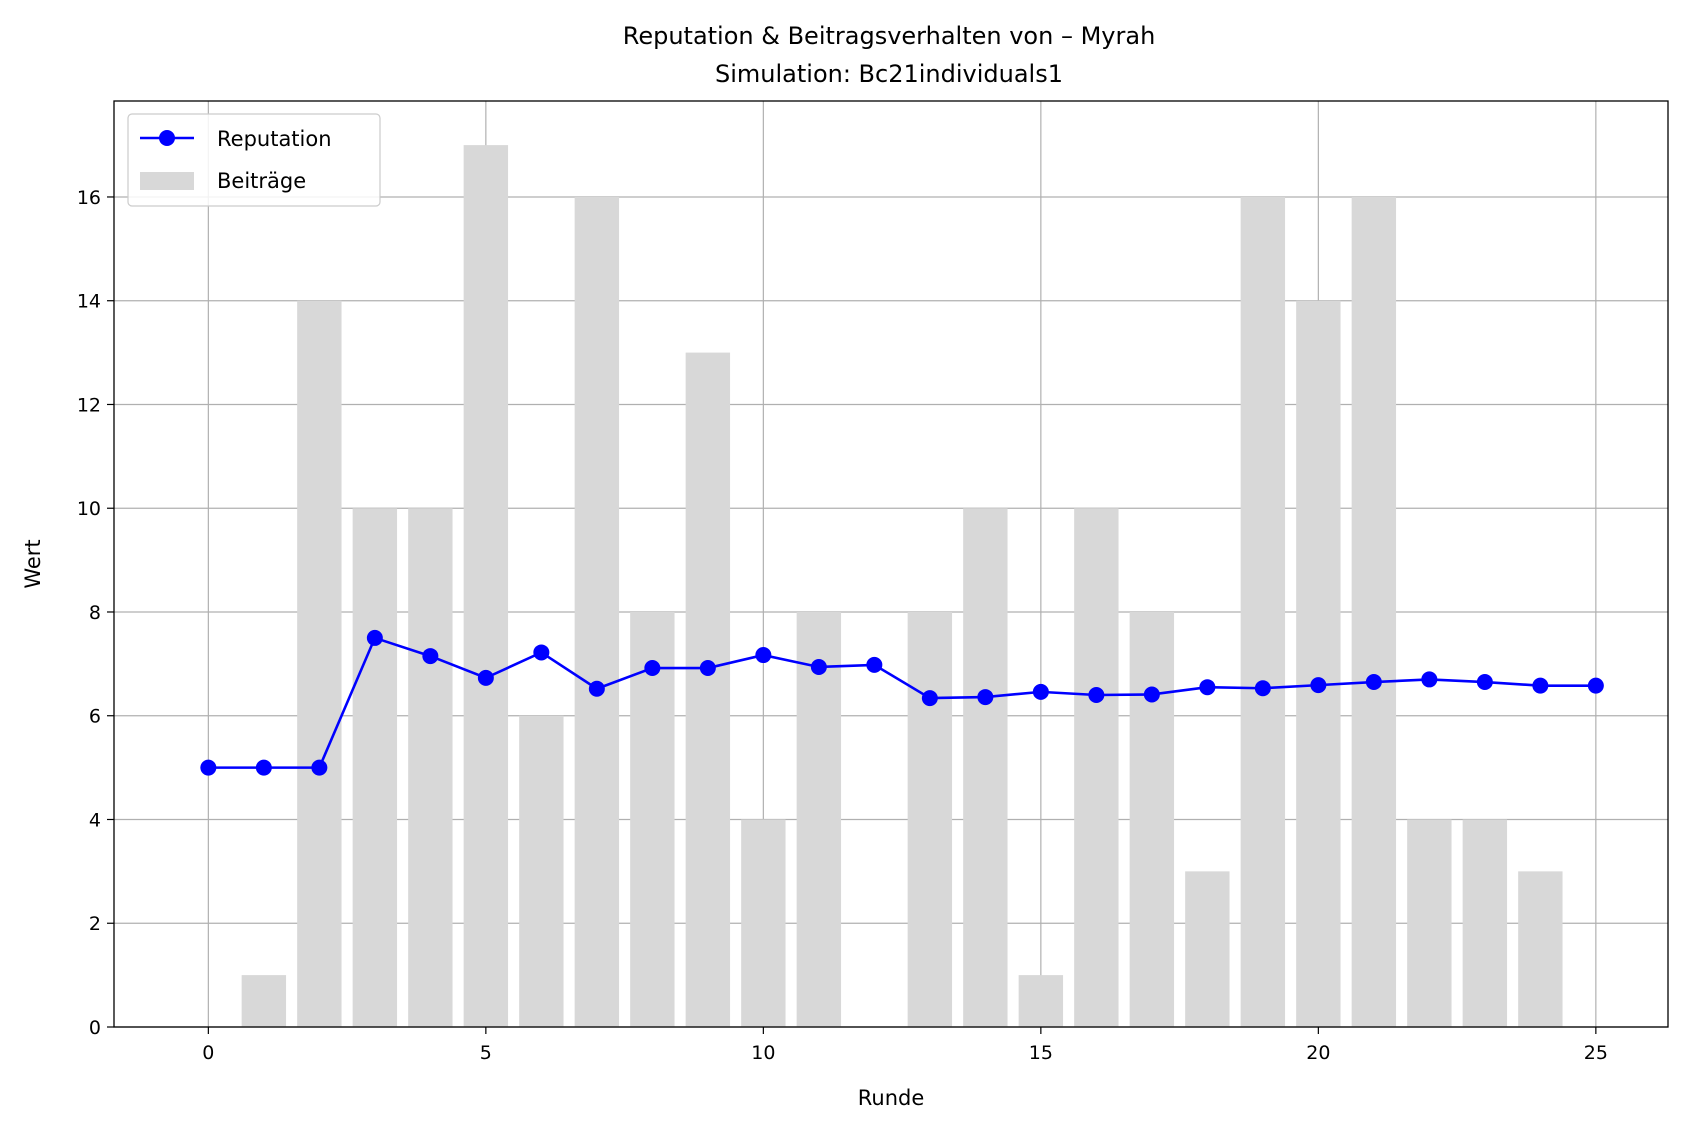 This screenshot has width=1683, height=1131. What do you see at coordinates (1041, 1053) in the screenshot?
I see `x-tick-label: 15` at bounding box center [1041, 1053].